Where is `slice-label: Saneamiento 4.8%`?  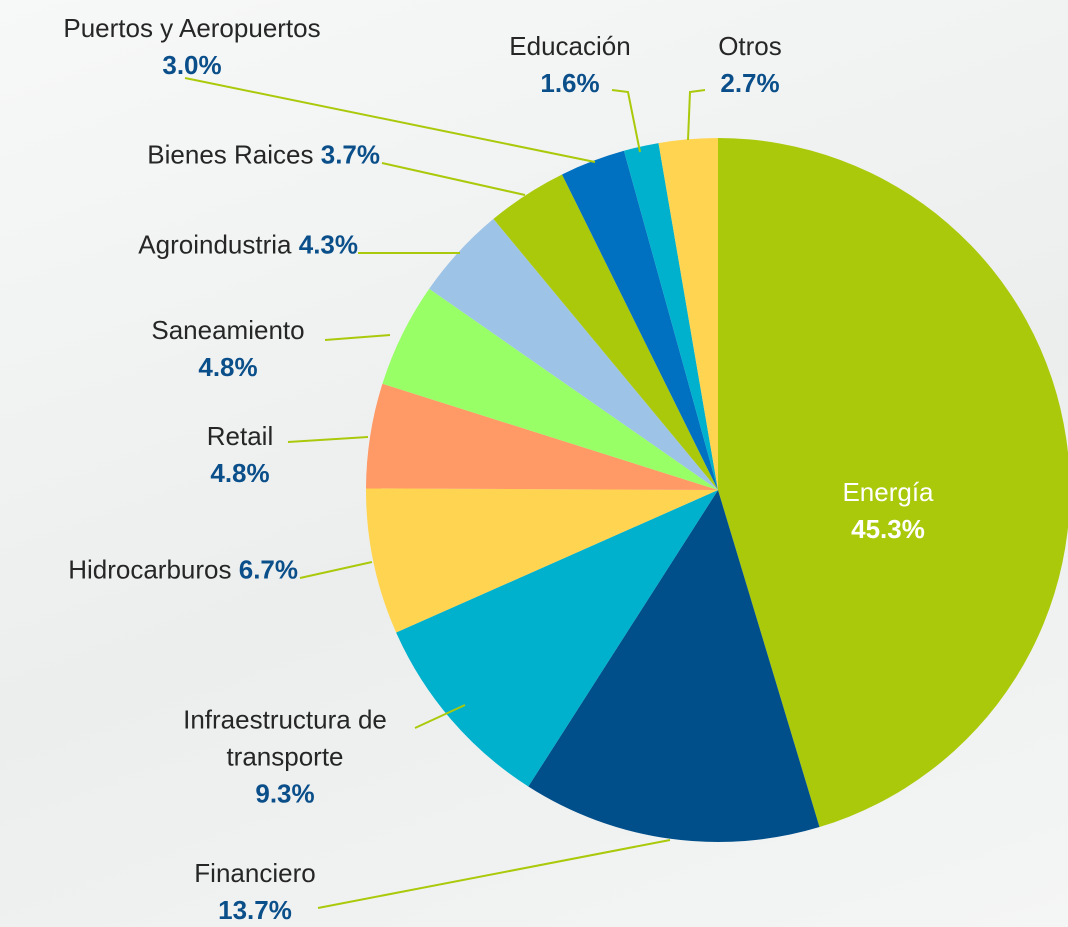 slice-label: Saneamiento 4.8% is located at coordinates (228, 349).